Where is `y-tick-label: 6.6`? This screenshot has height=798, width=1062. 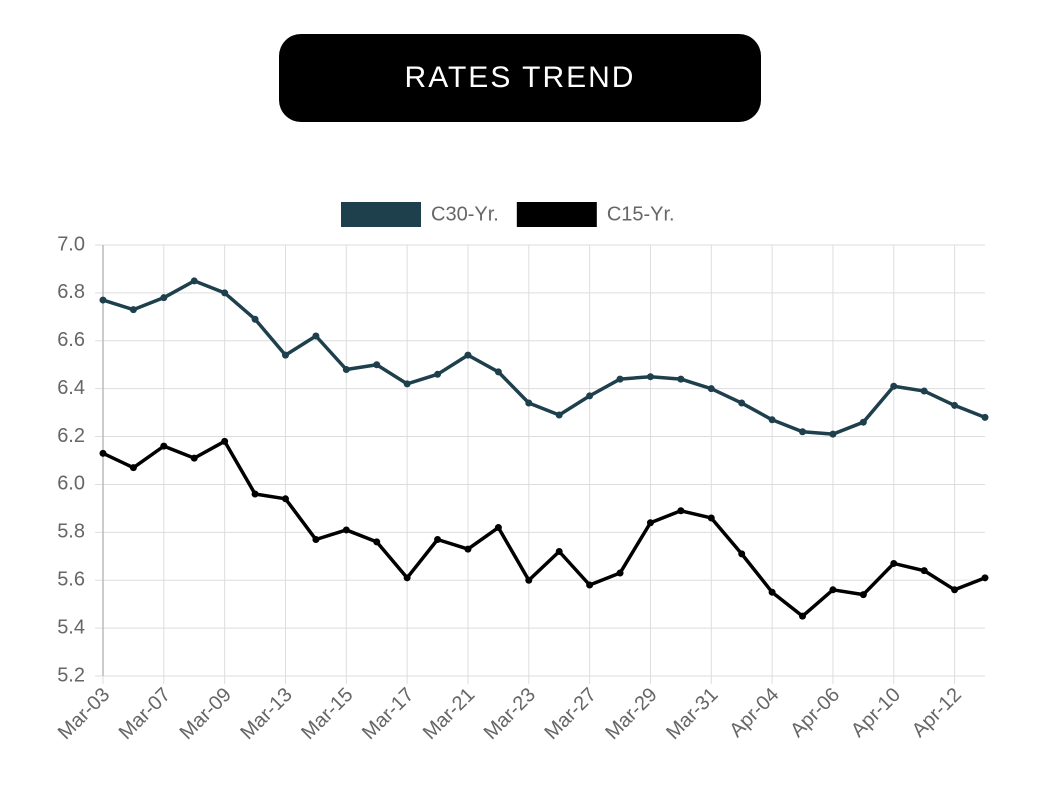
y-tick-label: 6.6 is located at coordinates (71, 340).